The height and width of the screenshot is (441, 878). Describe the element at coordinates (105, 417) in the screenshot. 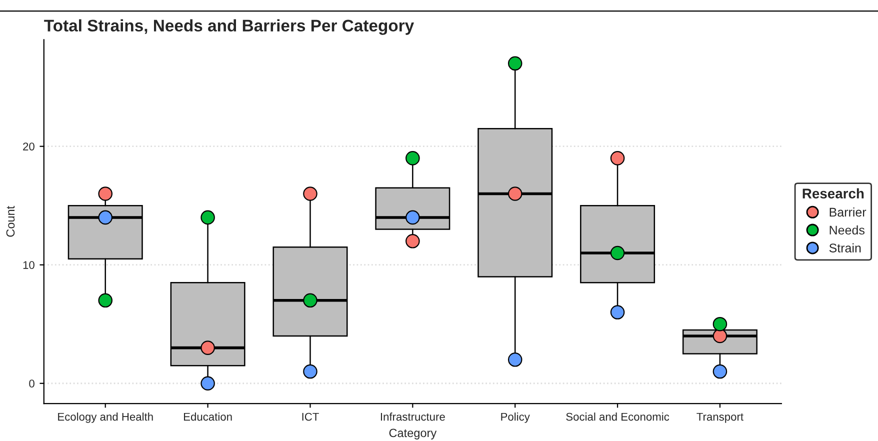

I see `x-tick-label: Ecology and Health` at that location.